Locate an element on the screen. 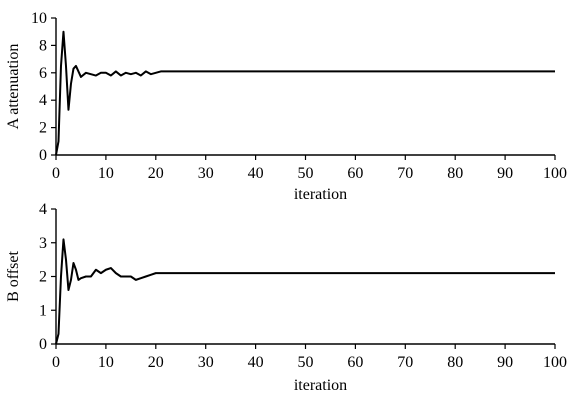  y-axis-label: B offset is located at coordinates (13, 276).